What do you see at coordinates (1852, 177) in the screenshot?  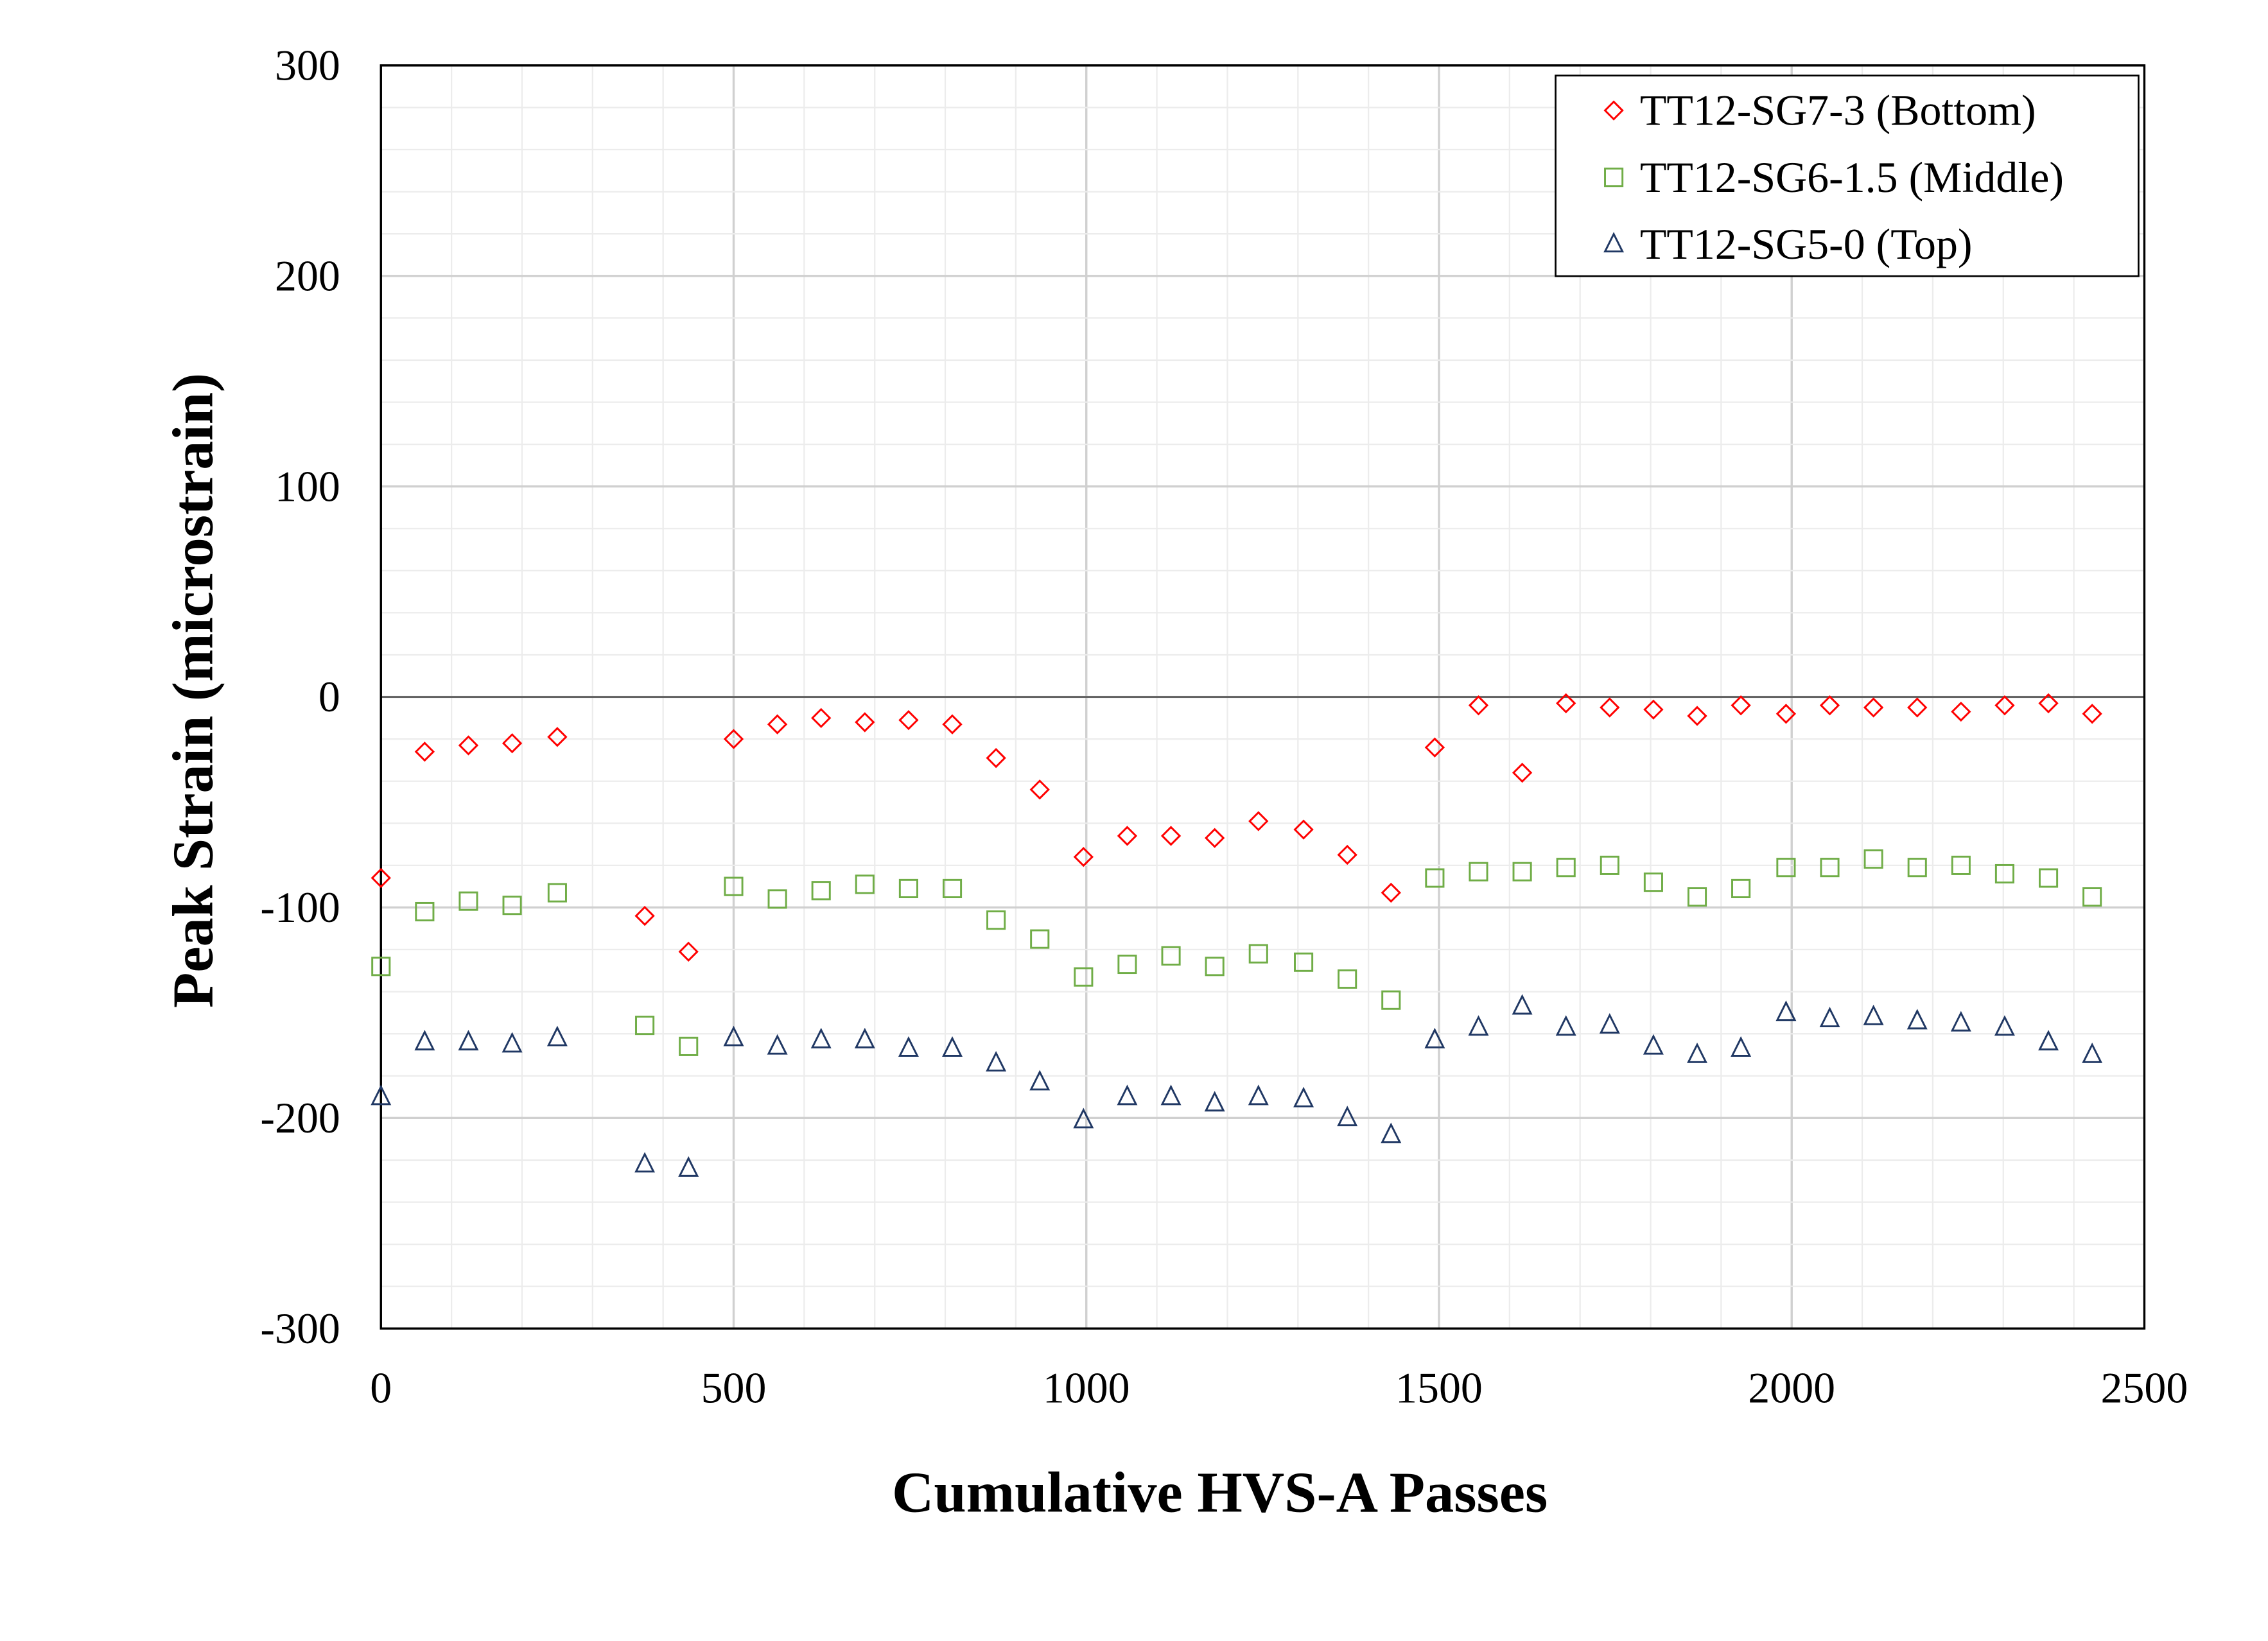 I see `legend-label: TT12-SG6-1.5 (Middle)` at bounding box center [1852, 177].